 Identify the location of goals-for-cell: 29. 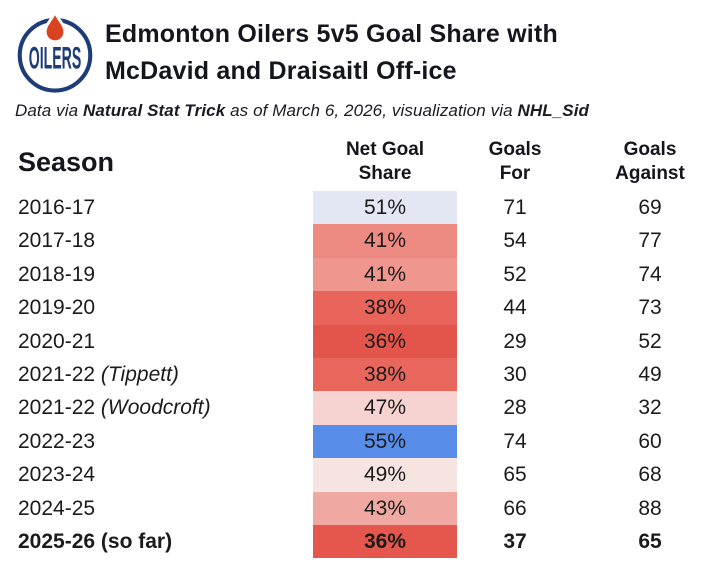
(515, 341).